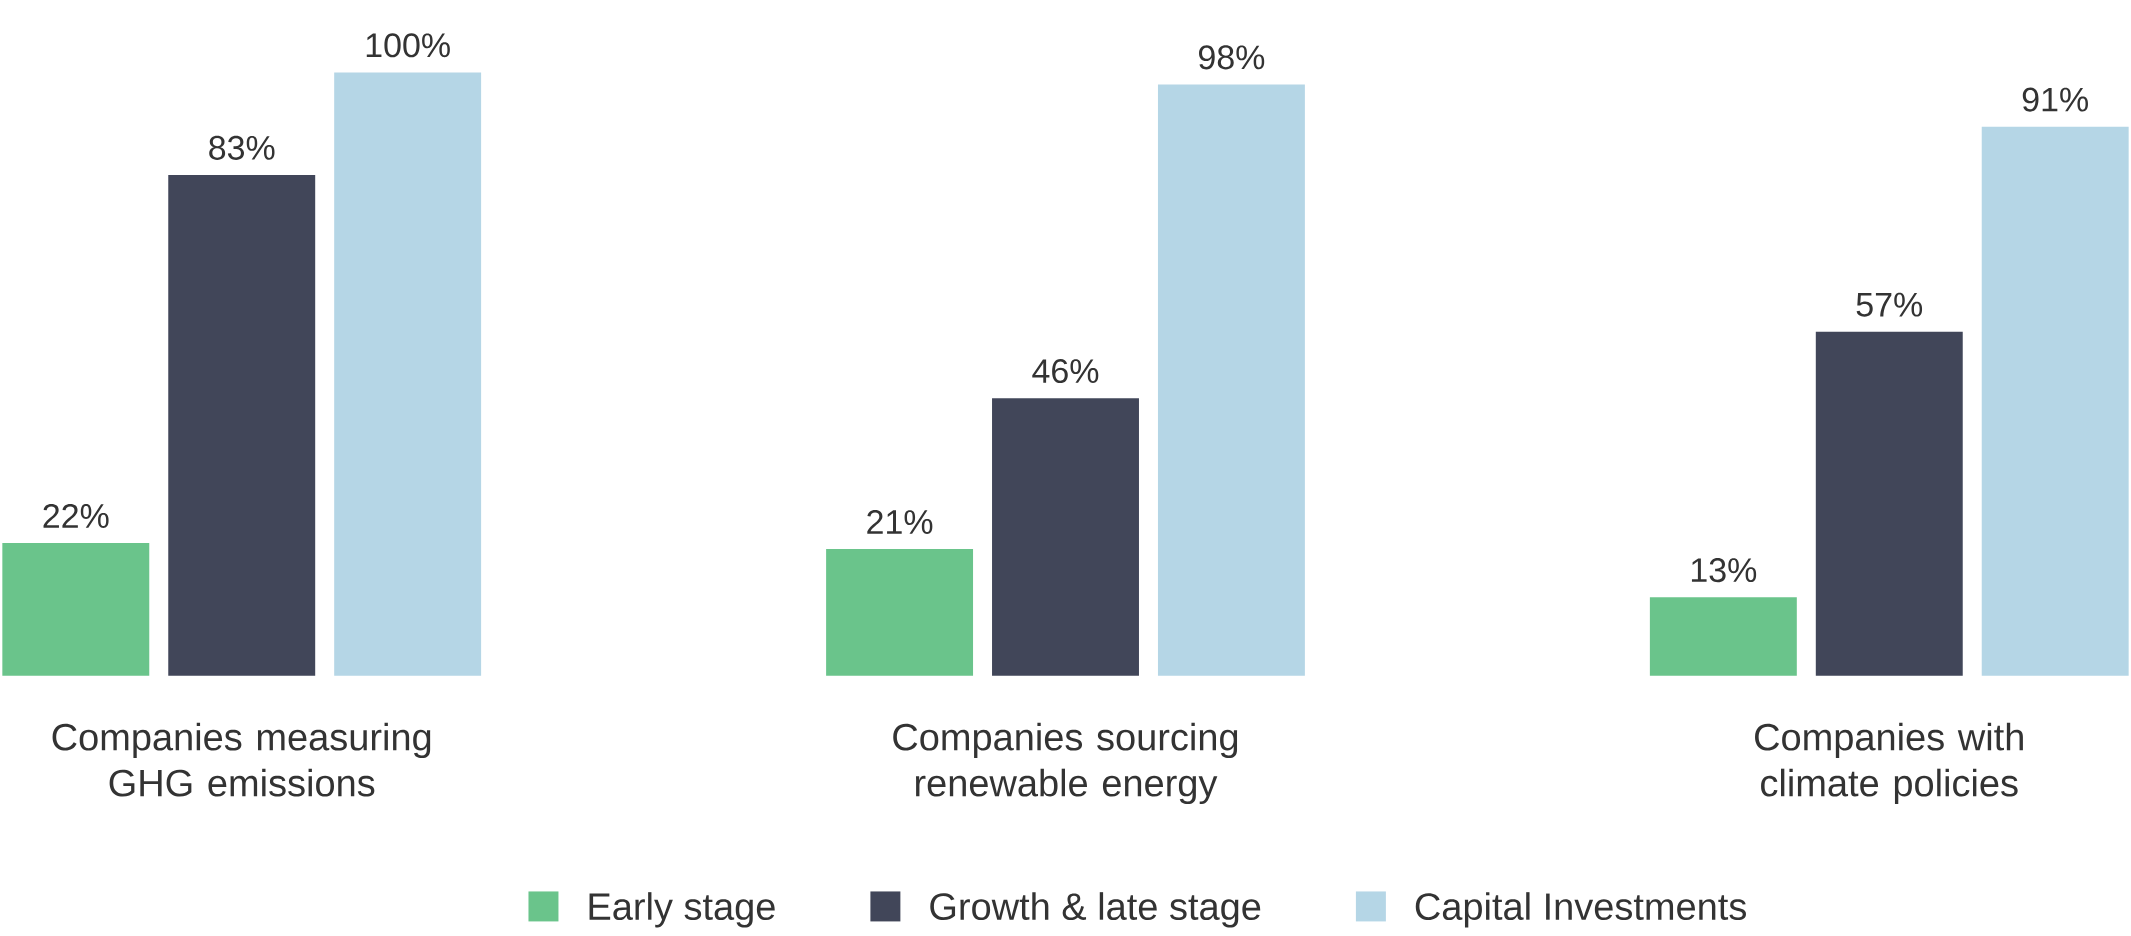 The width and height of the screenshot is (2131, 936). I want to click on data-label: 57%, so click(1889, 305).